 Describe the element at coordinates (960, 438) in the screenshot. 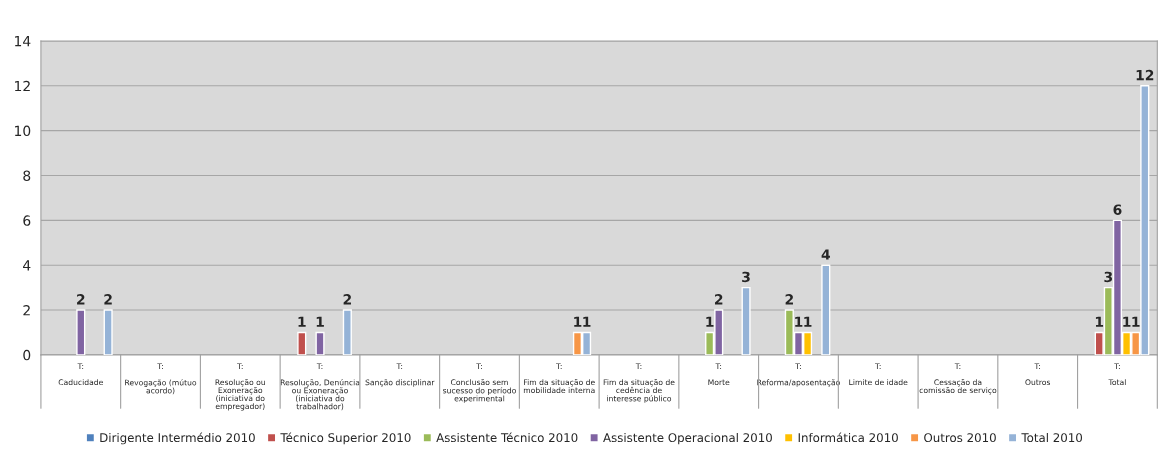

I see `legend-label: Outros 2010` at that location.